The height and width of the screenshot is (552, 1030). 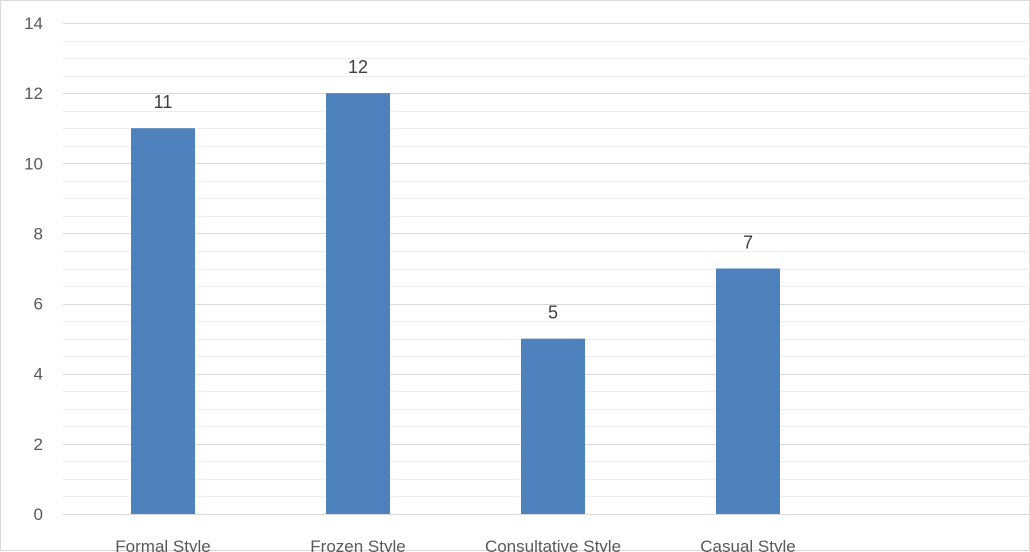 I want to click on y-tick-label: 6, so click(x=38, y=304).